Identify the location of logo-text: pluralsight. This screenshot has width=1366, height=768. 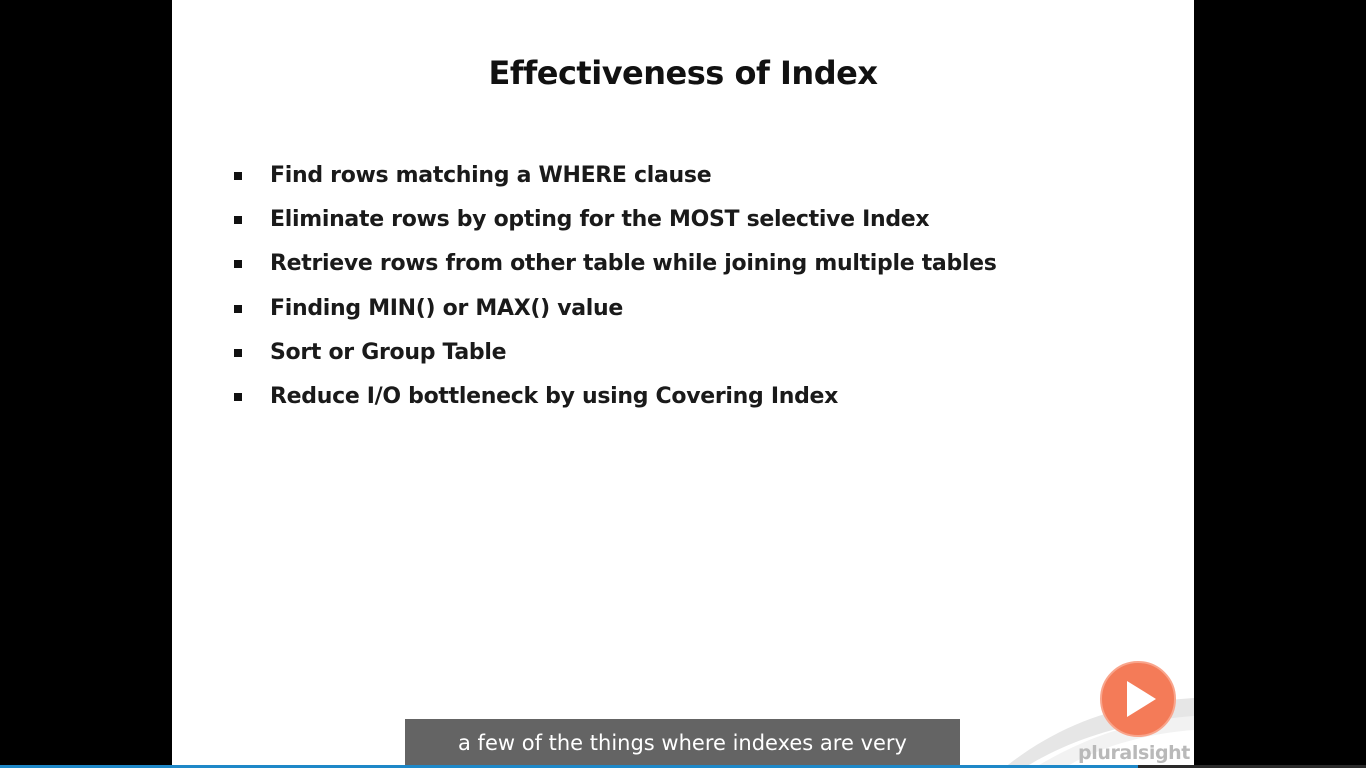
(1134, 753).